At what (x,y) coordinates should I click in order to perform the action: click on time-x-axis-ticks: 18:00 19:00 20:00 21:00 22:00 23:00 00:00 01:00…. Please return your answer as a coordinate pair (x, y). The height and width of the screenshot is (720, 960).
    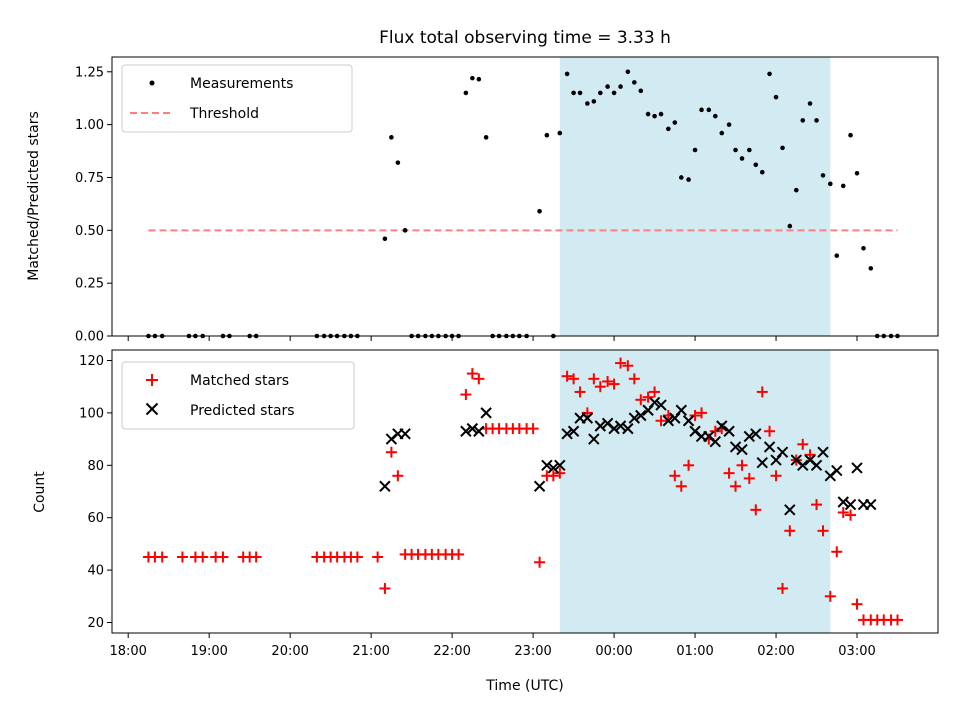
    Looking at the image, I should click on (492, 646).